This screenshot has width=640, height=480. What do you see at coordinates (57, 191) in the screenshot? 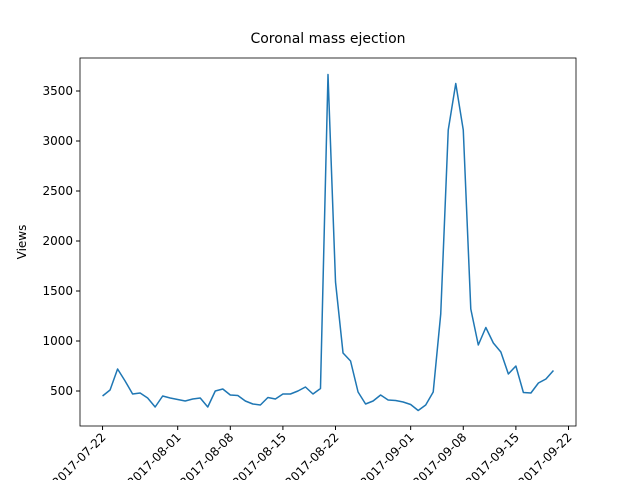
I see `y-tick-label: 2500` at bounding box center [57, 191].